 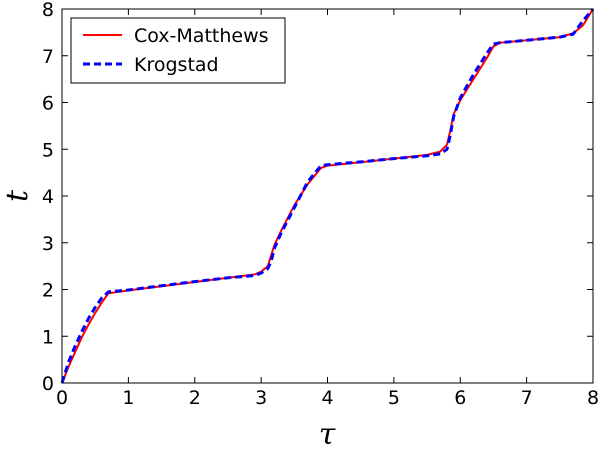 I want to click on x-tick-label: 2, so click(x=195, y=398).